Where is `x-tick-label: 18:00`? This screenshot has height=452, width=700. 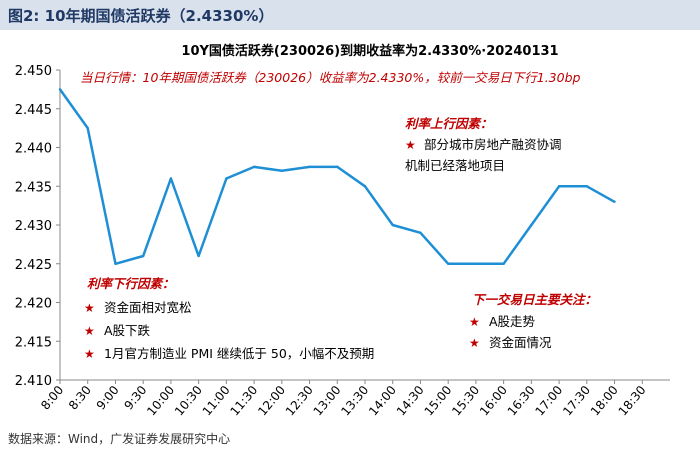 x-tick-label: 18:00 is located at coordinates (604, 400).